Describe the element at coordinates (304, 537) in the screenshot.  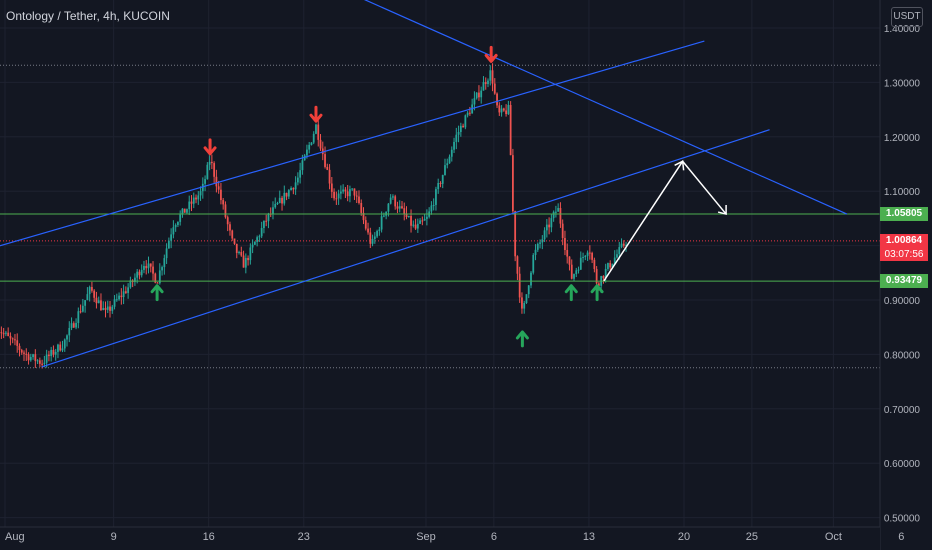
I see `time-tick-label: 23` at that location.